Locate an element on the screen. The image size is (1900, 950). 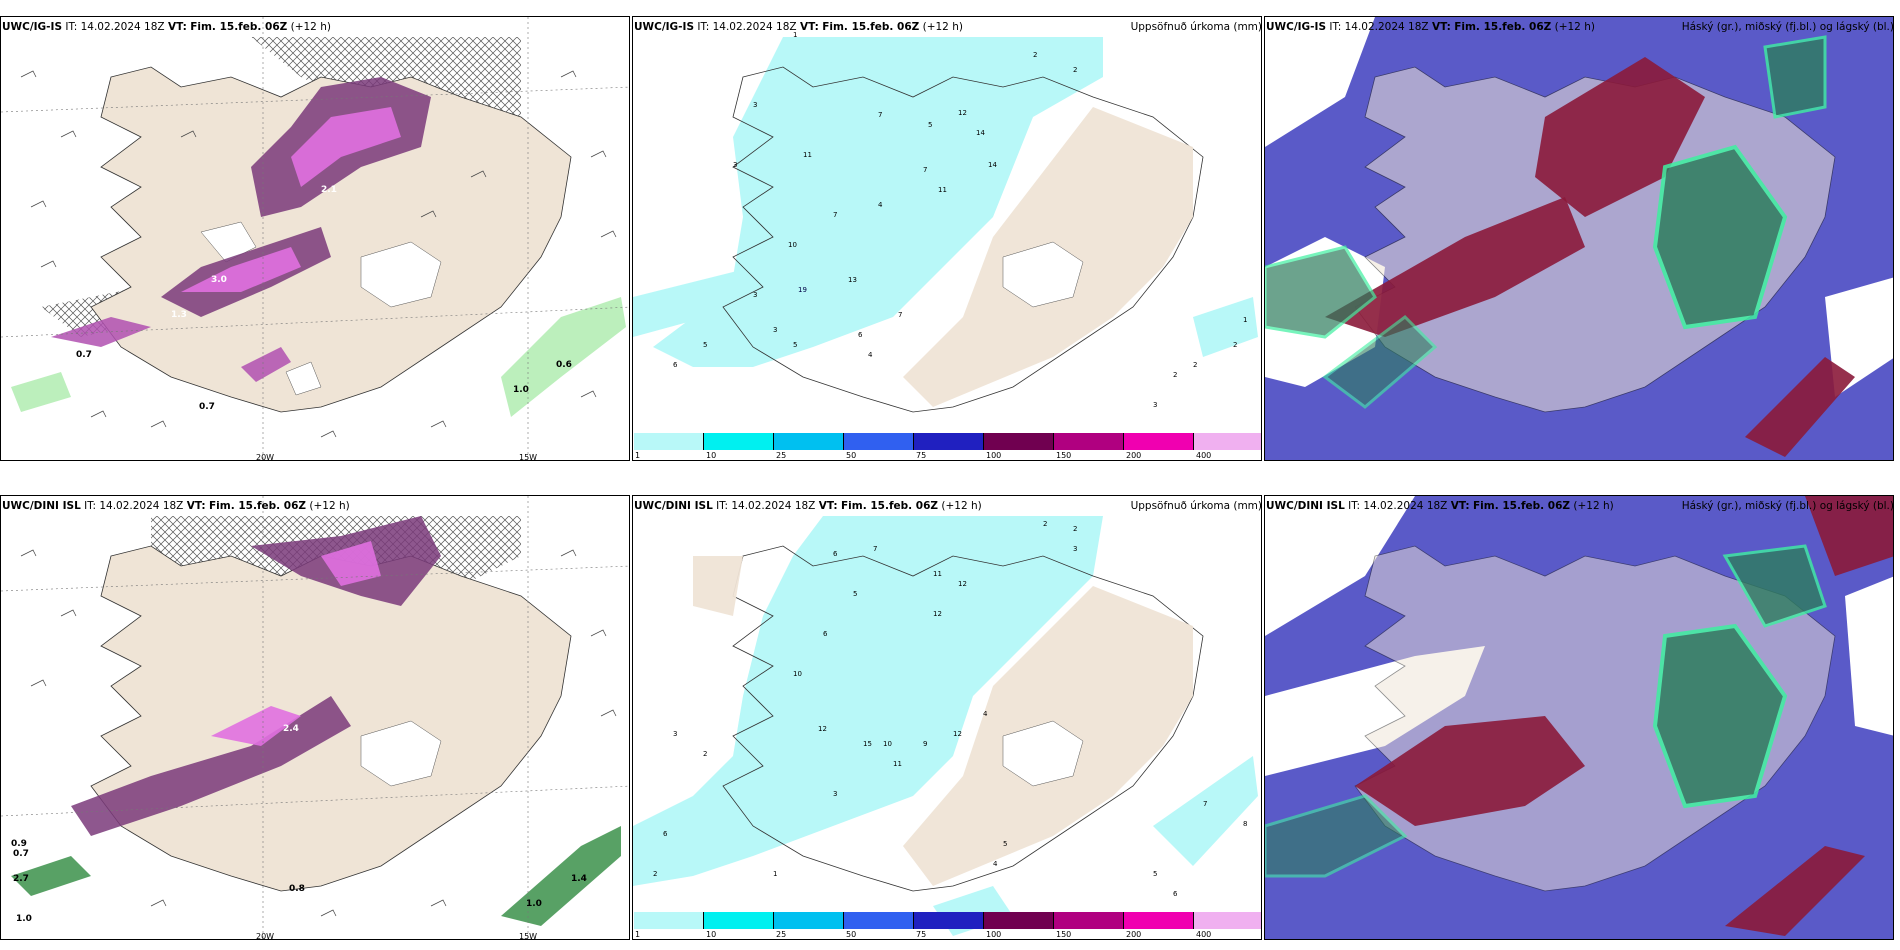
svg-text: 1.4 is located at coordinates (579, 879).